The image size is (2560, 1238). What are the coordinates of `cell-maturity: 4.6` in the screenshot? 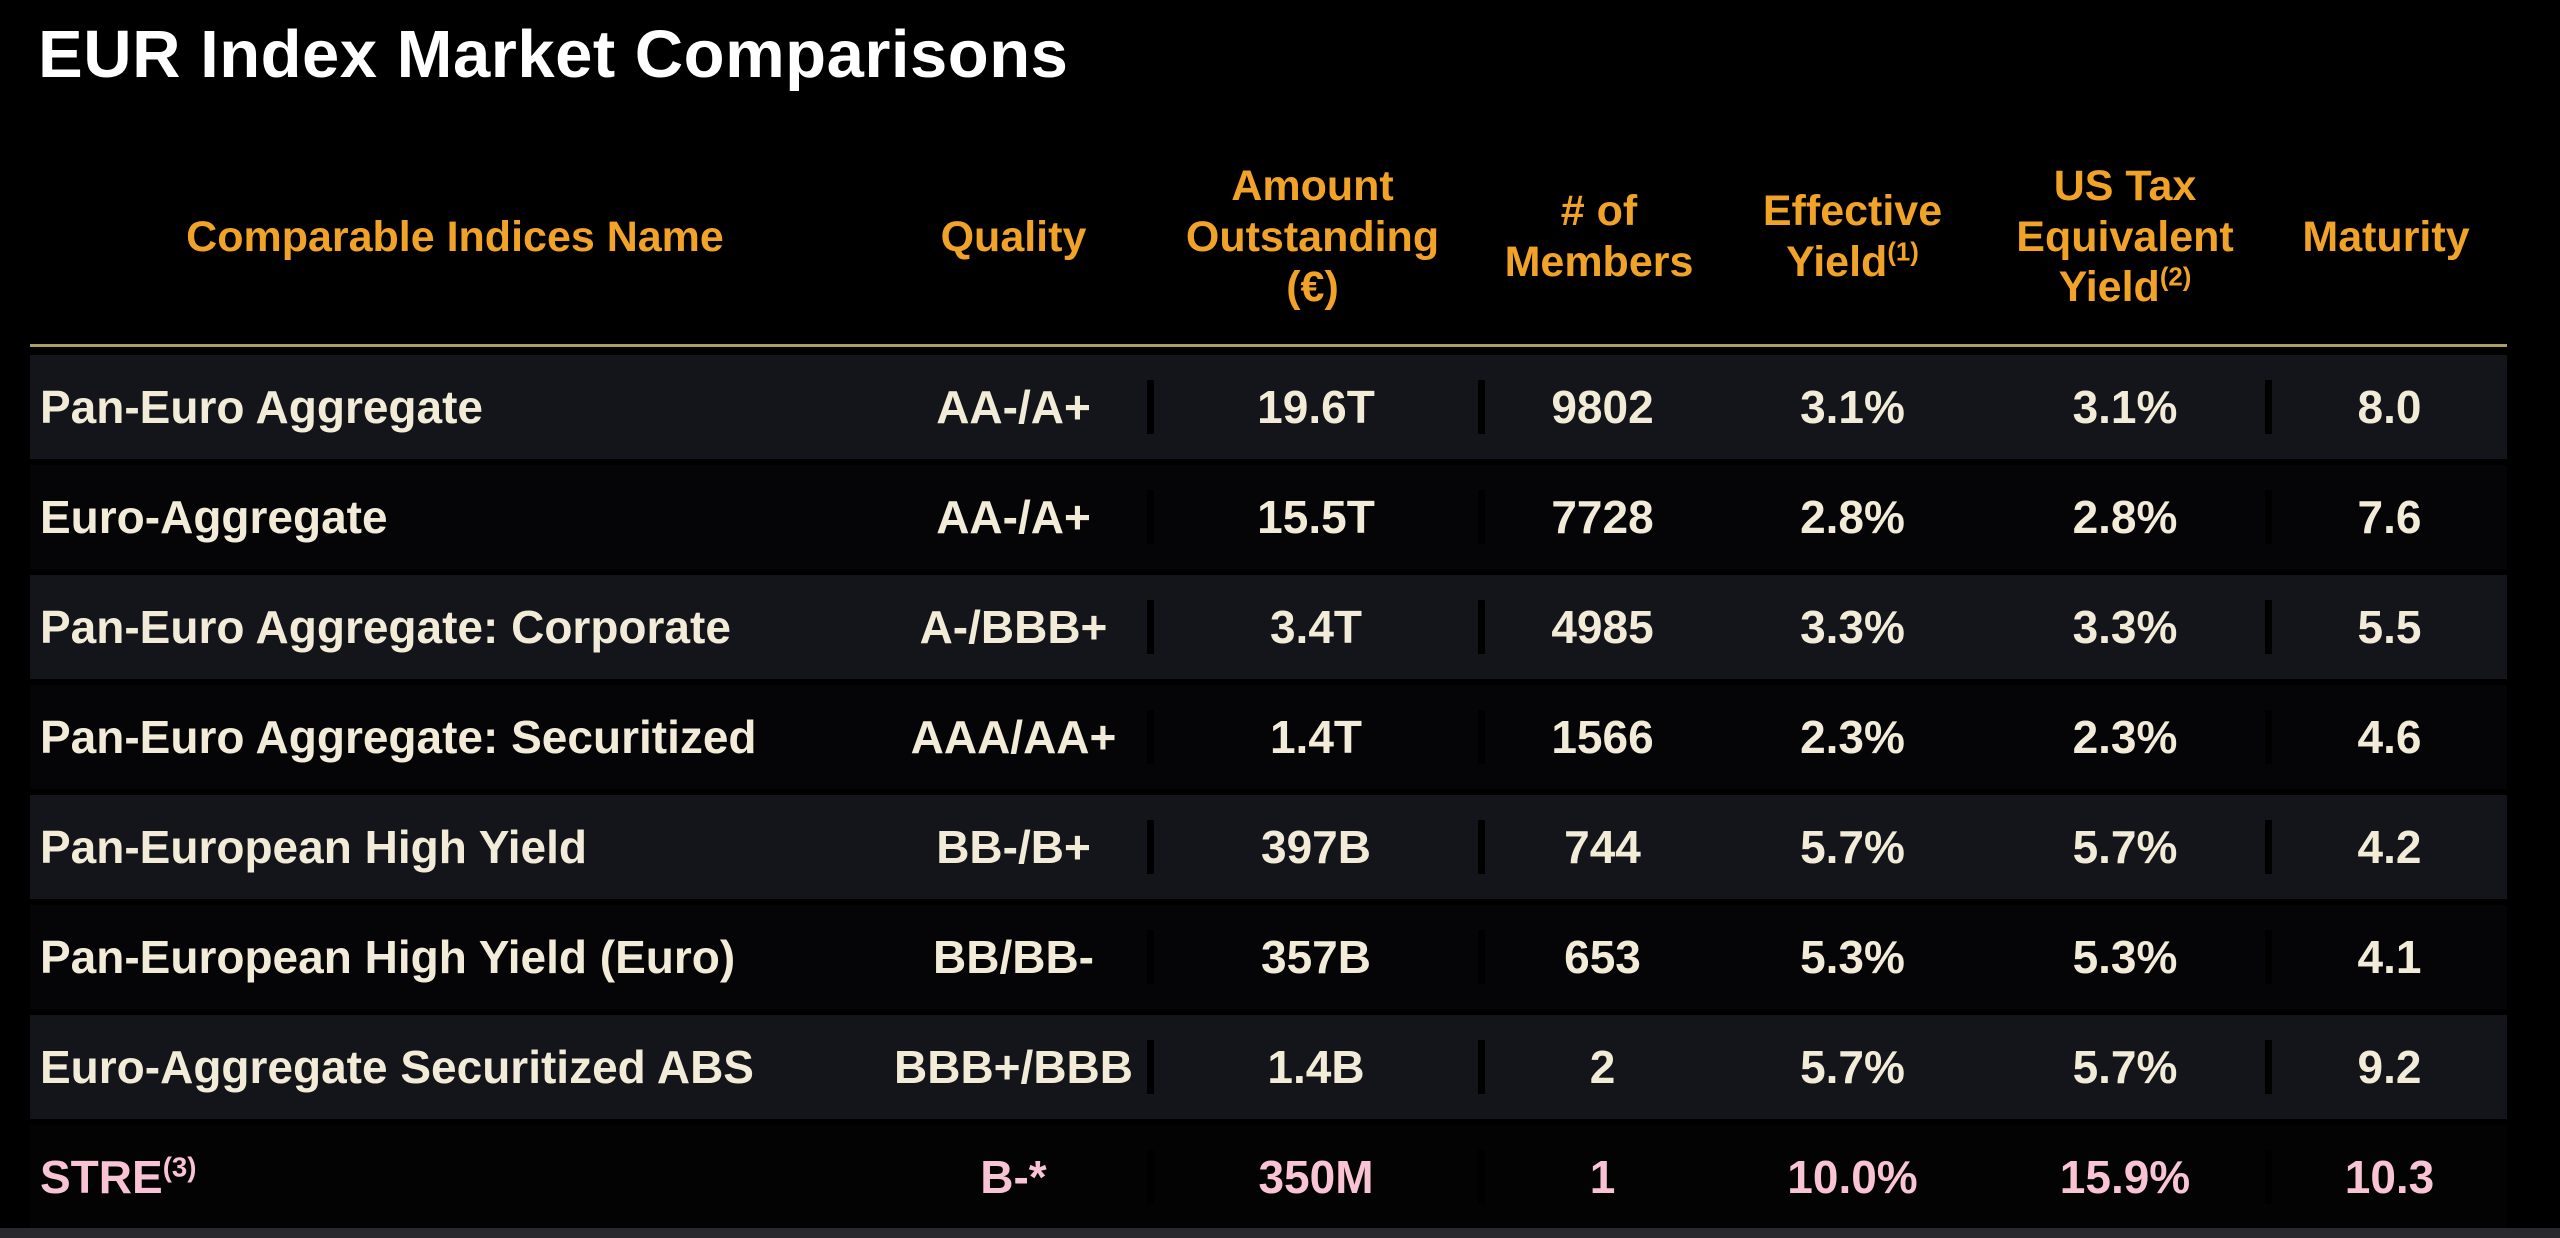 It's located at (2386, 737).